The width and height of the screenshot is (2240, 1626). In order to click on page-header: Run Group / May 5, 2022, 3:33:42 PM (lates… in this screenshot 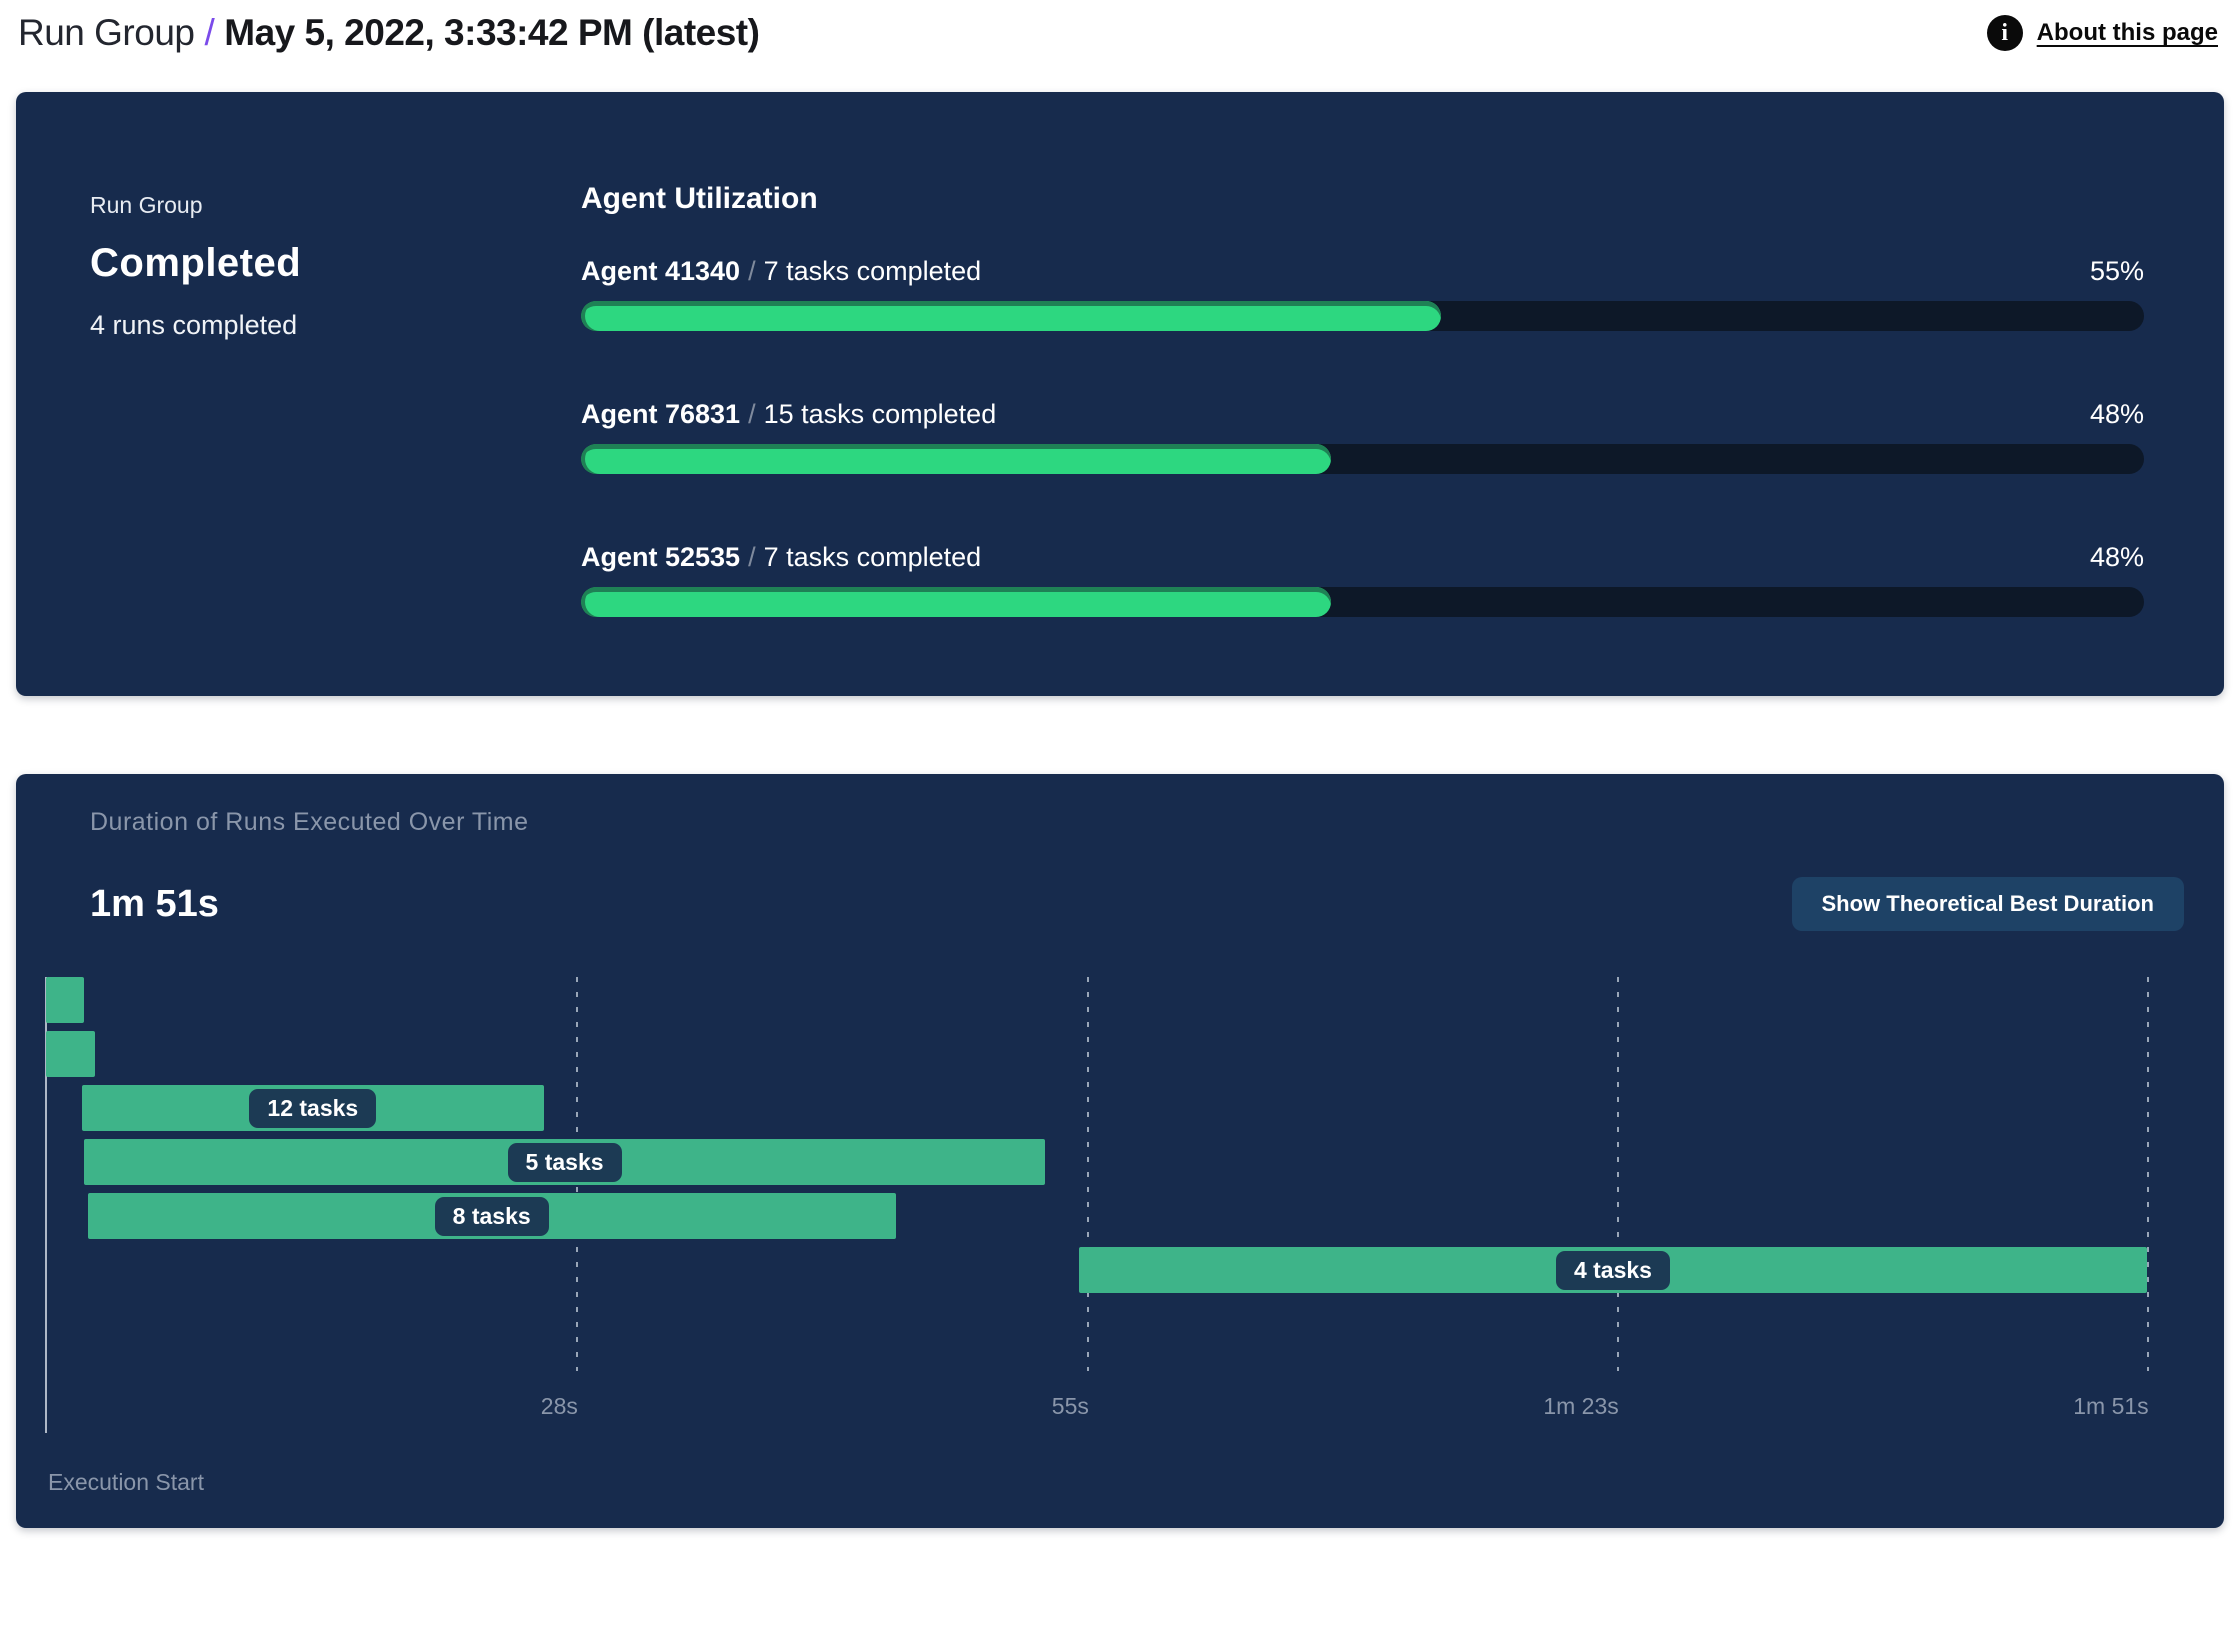, I will do `click(1120, 34)`.